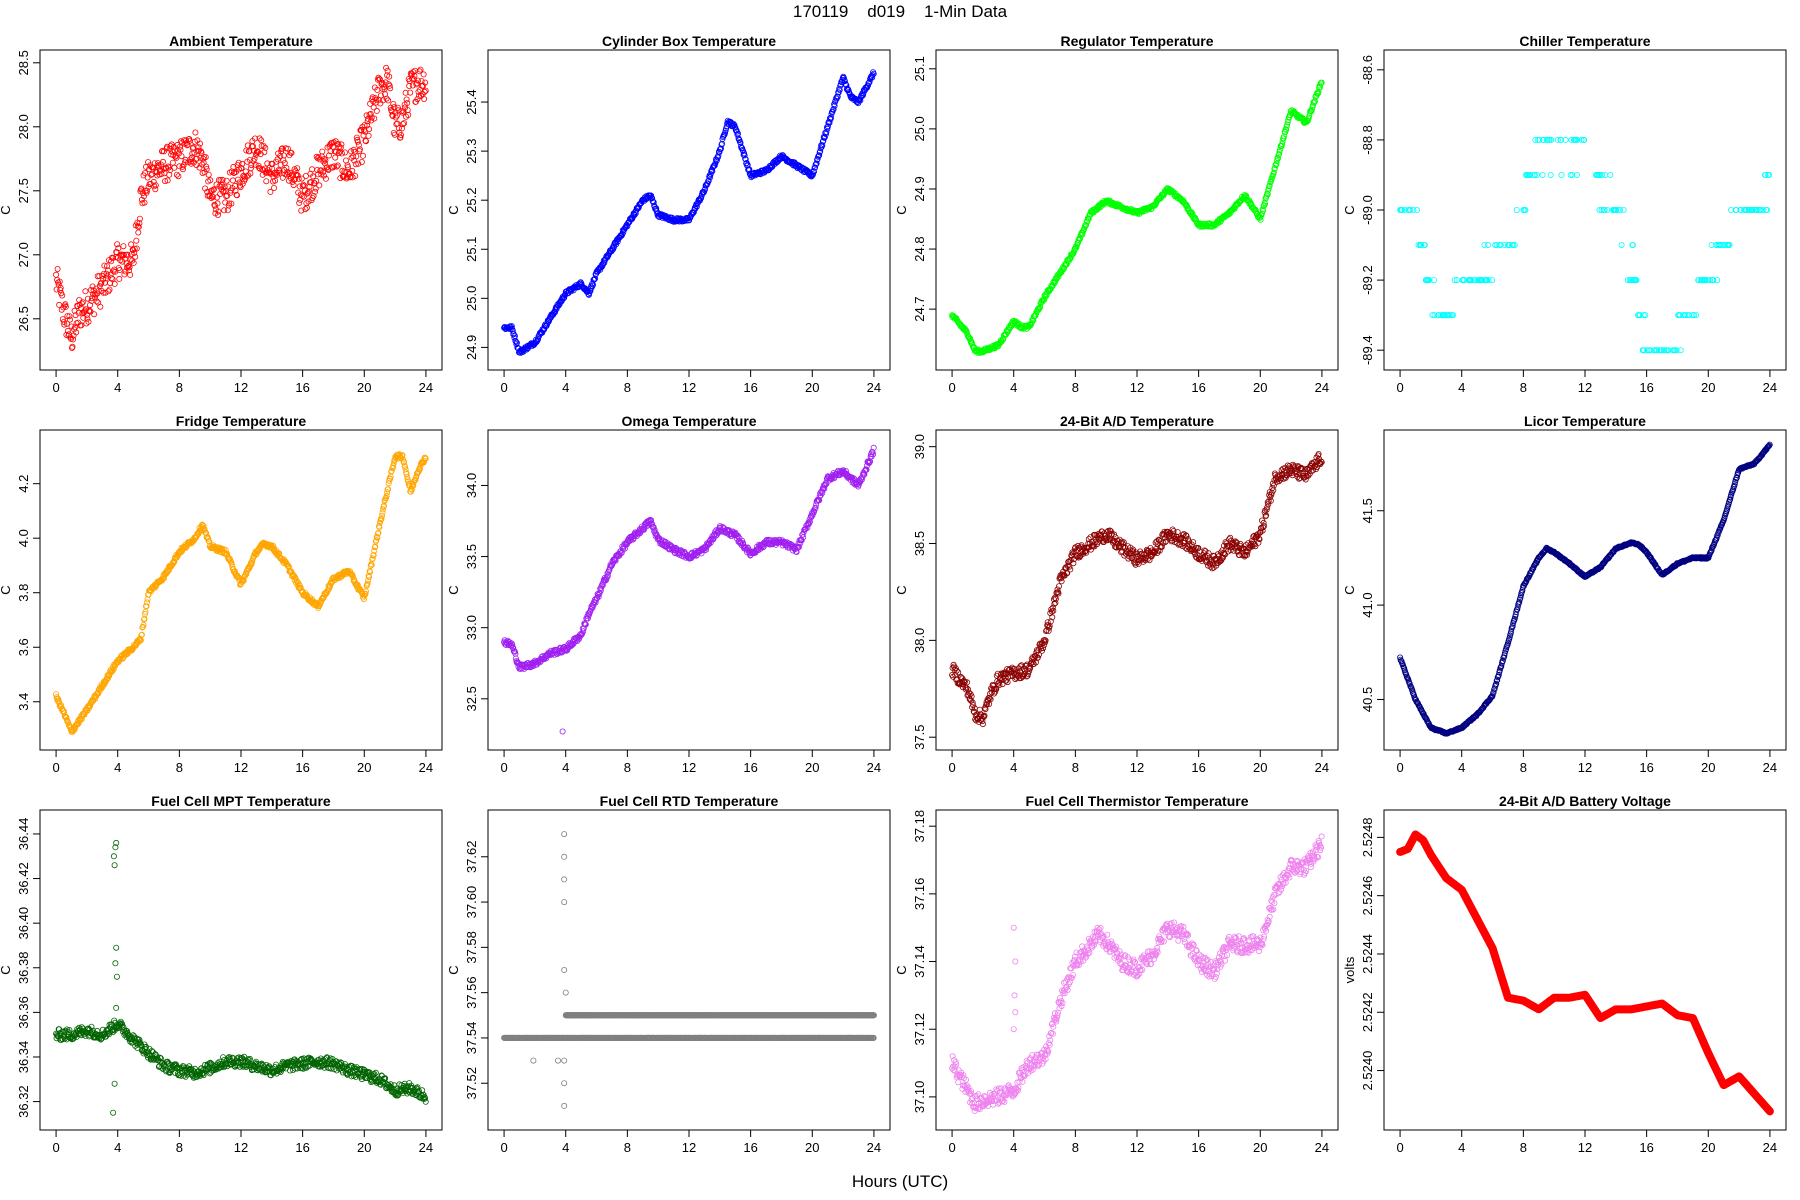 This screenshot has width=1800, height=1200. I want to click on series-omega-temperature, so click(689, 589).